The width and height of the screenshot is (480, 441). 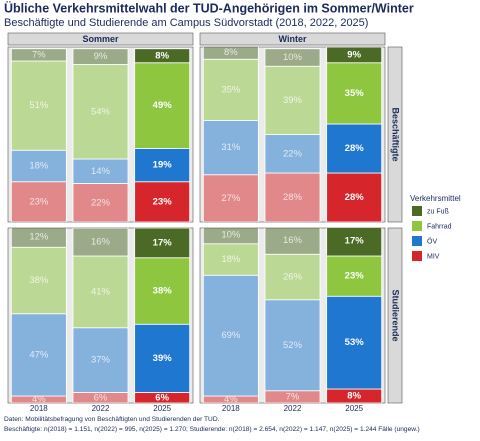 I want to click on data-label: 47%, so click(x=39, y=354).